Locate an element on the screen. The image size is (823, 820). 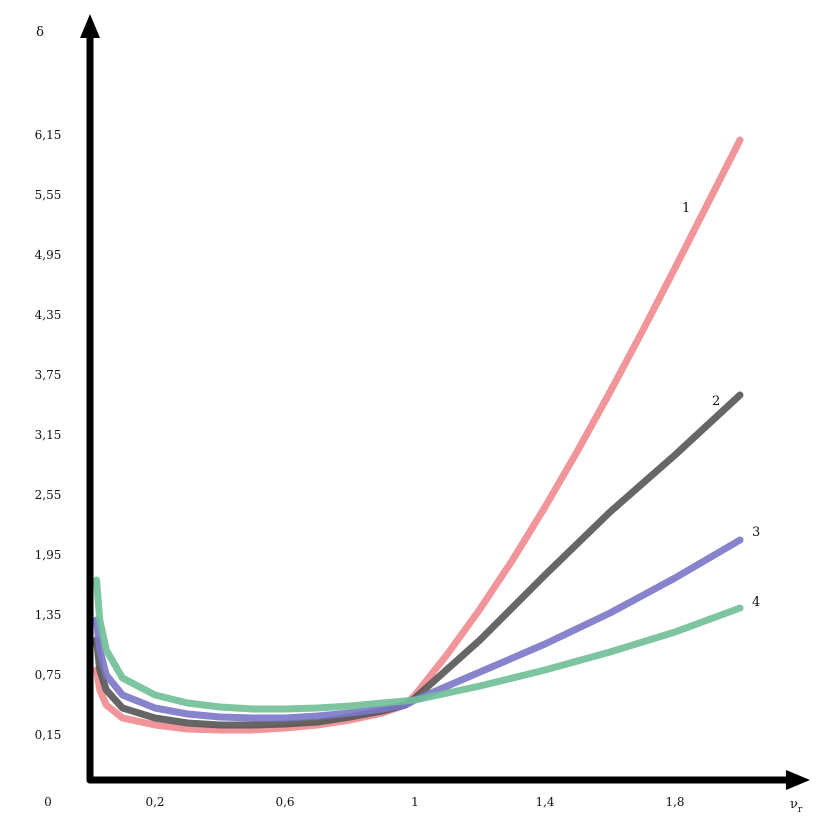
x-tick-label: 1,4 is located at coordinates (544, 802).